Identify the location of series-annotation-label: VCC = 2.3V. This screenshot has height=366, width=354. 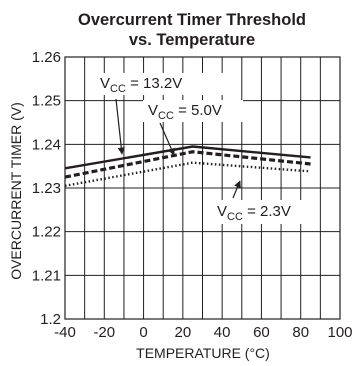
(254, 213).